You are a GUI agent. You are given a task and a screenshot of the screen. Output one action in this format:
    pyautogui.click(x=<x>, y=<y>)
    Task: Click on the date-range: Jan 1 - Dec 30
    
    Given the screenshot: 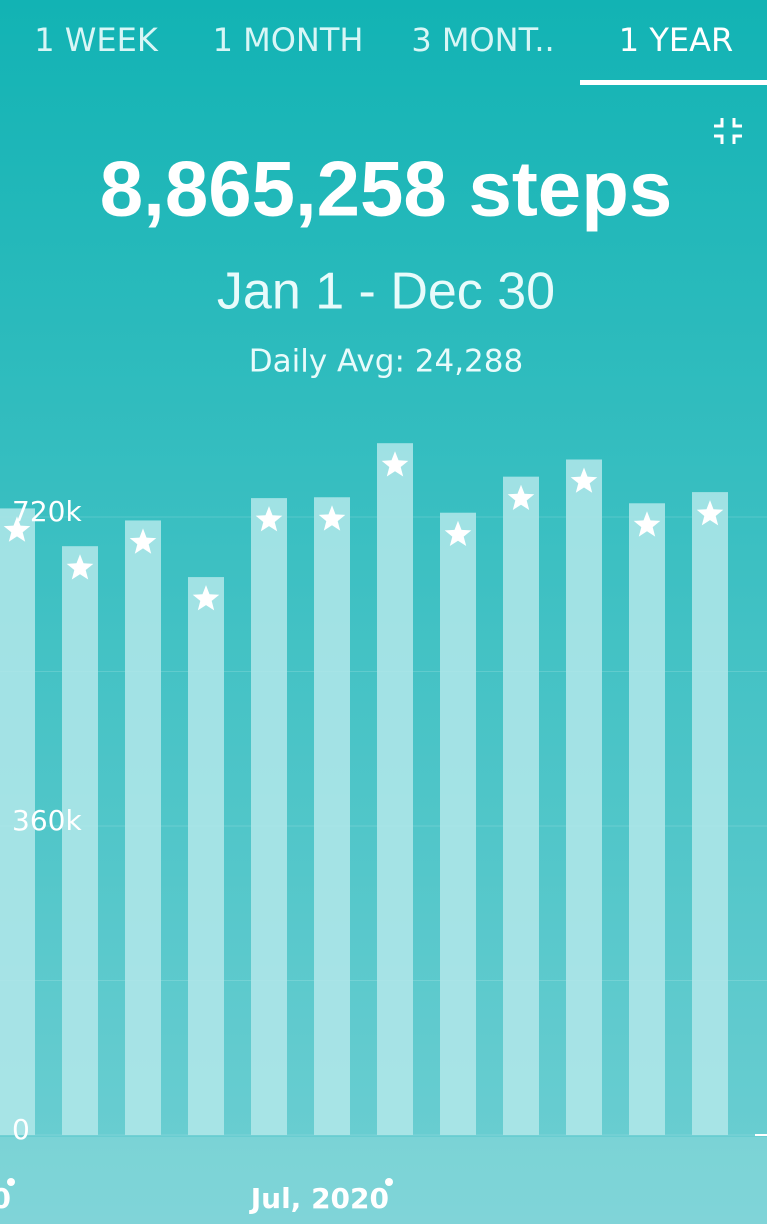 What is the action you would take?
    pyautogui.click(x=386, y=292)
    